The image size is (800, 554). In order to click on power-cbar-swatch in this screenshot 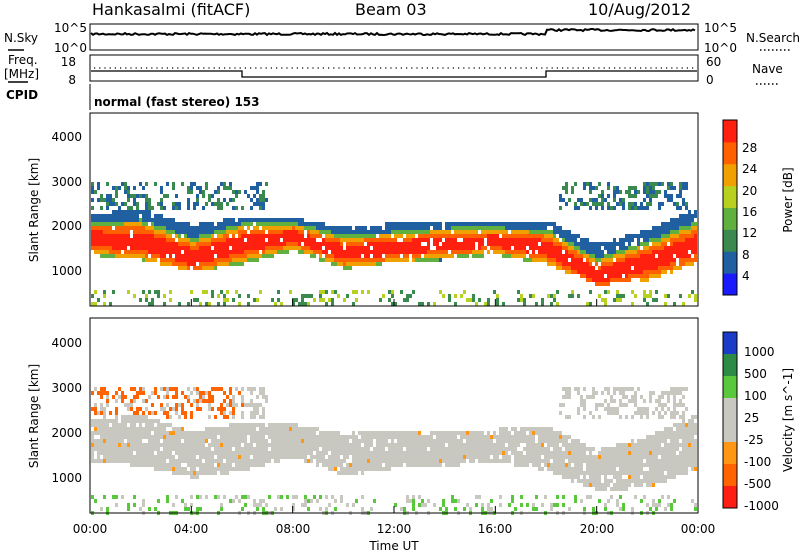, I will do `click(730, 153)`.